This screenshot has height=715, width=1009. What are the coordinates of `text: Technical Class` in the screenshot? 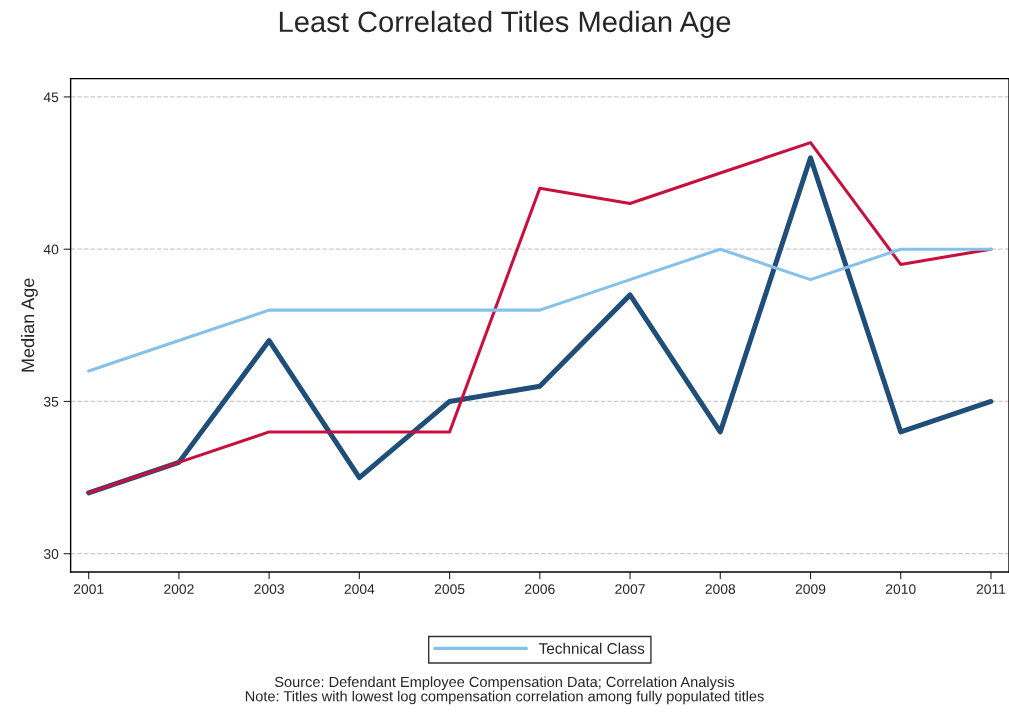 It's located at (592, 648).